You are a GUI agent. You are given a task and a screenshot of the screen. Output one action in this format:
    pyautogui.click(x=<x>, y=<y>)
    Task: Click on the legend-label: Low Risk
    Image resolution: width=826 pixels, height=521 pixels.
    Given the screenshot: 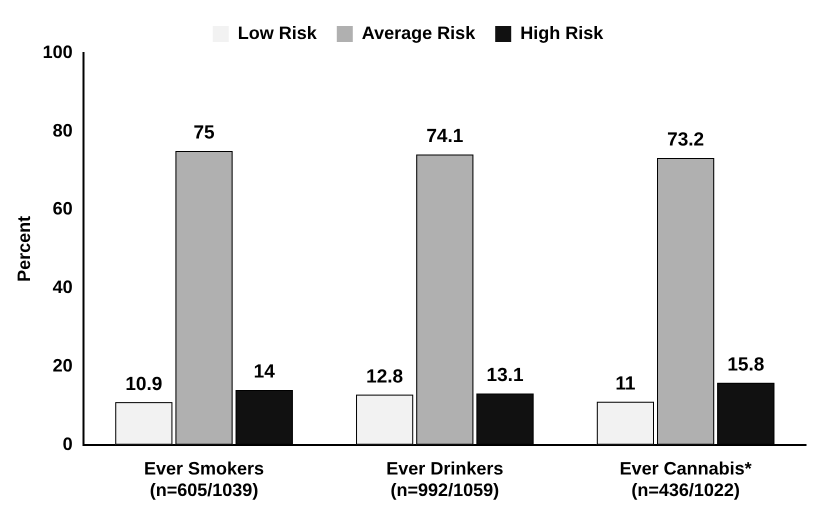 What is the action you would take?
    pyautogui.click(x=278, y=32)
    